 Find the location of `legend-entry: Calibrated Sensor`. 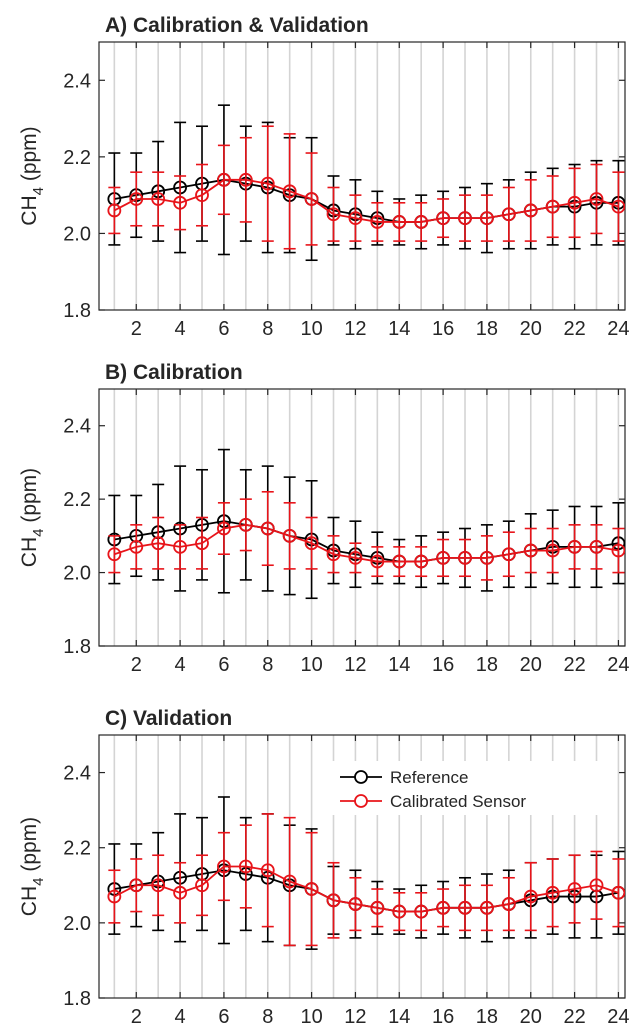

legend-entry: Calibrated Sensor is located at coordinates (433, 801).